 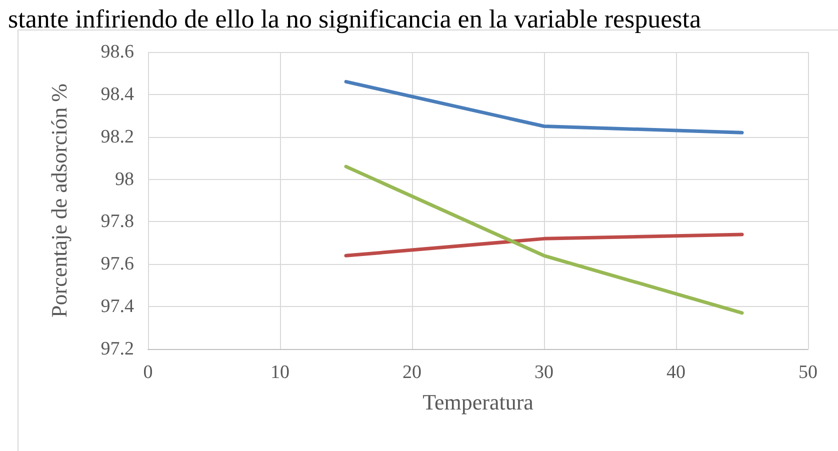 I want to click on y-tick-label: 97.6, so click(x=117, y=264).